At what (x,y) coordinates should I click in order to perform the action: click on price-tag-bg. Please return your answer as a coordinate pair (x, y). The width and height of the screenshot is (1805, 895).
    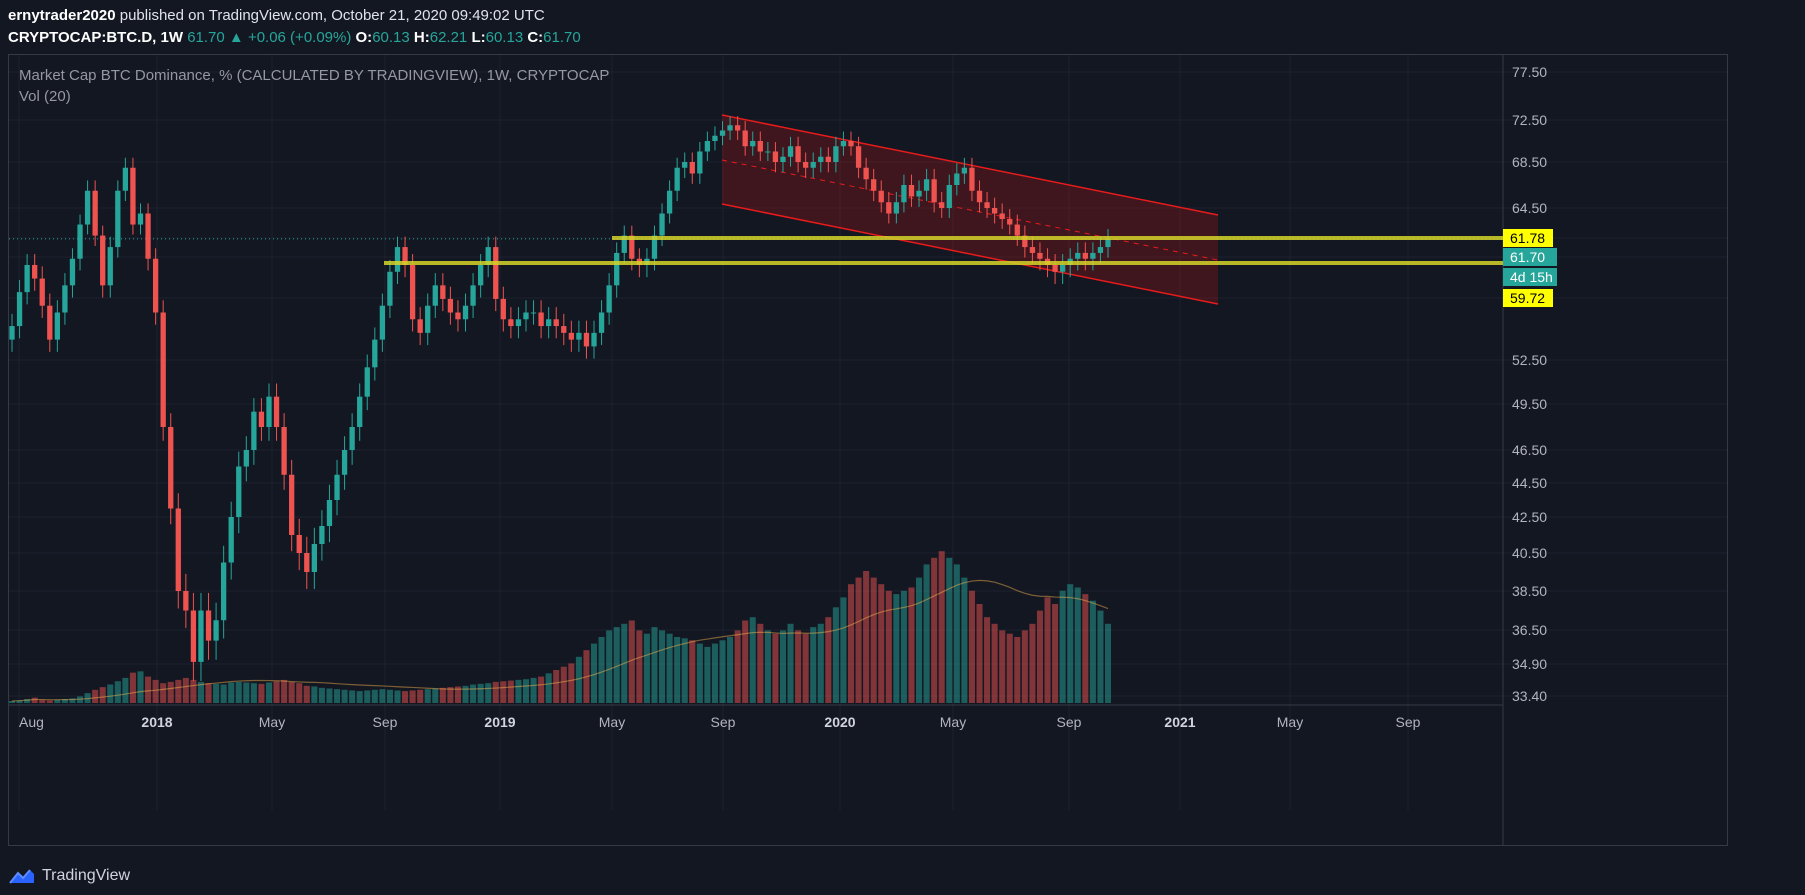
    Looking at the image, I should click on (1530, 257).